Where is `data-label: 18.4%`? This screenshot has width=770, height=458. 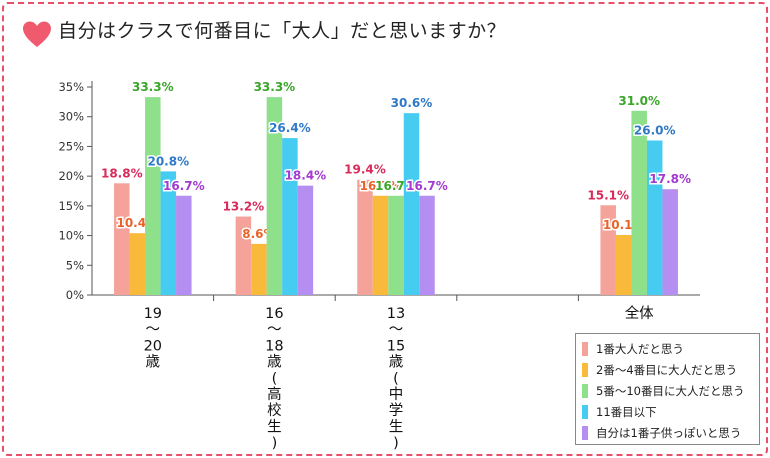 data-label: 18.4% is located at coordinates (306, 176).